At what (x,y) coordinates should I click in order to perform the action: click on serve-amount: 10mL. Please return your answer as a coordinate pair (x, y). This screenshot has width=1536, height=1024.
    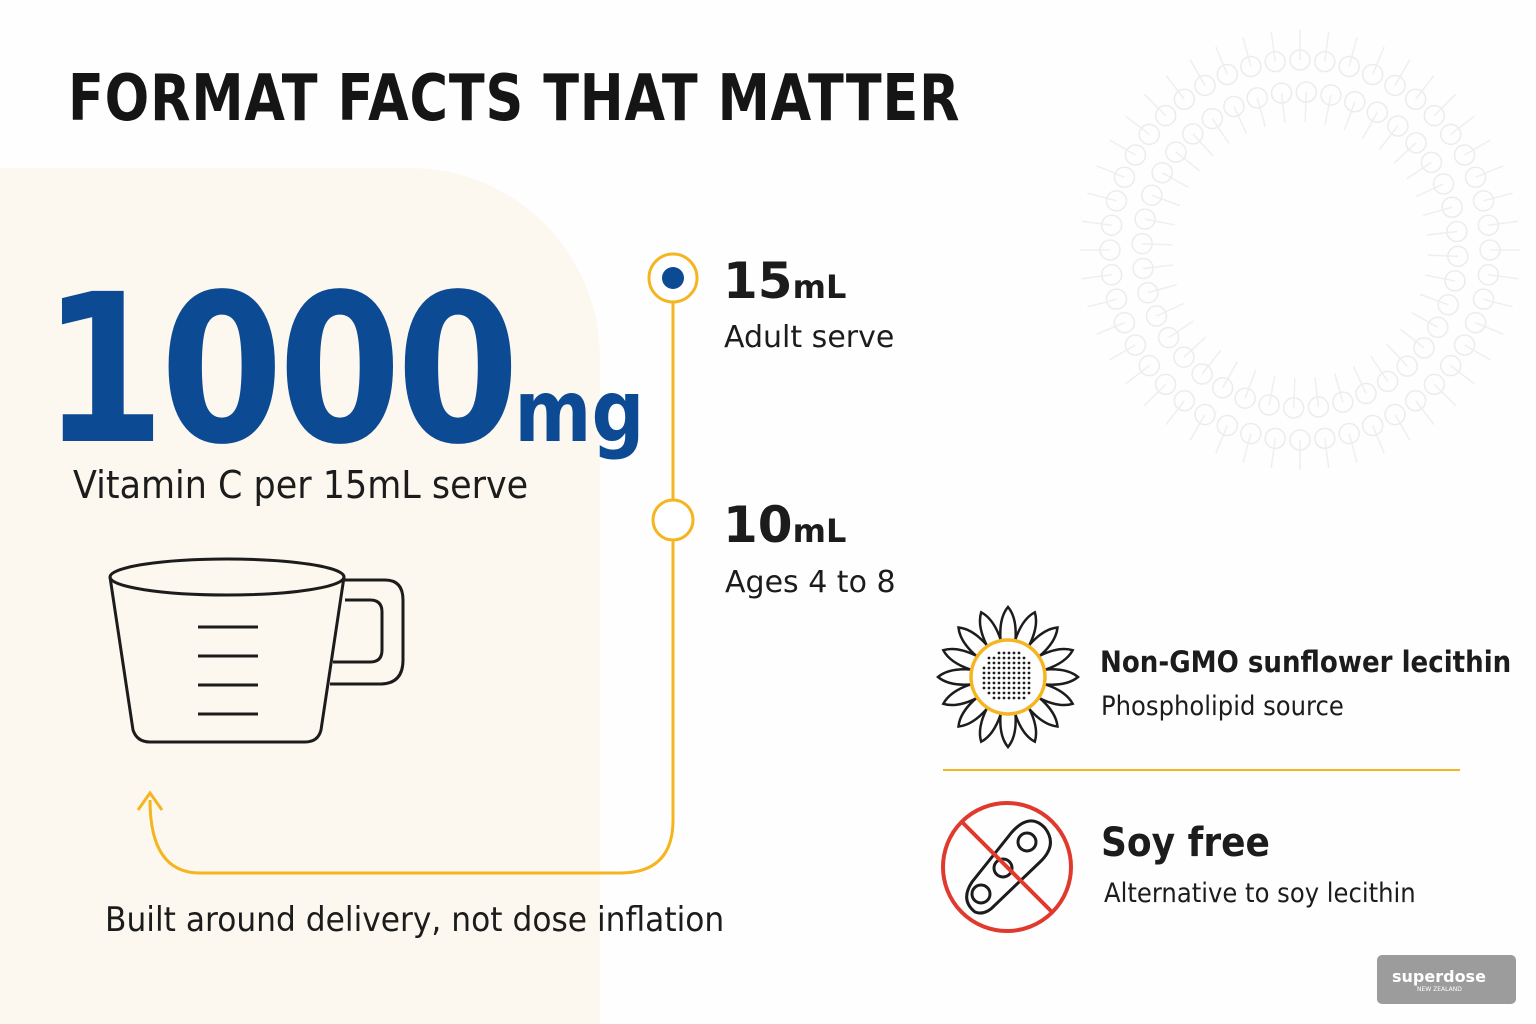
    Looking at the image, I should click on (784, 525).